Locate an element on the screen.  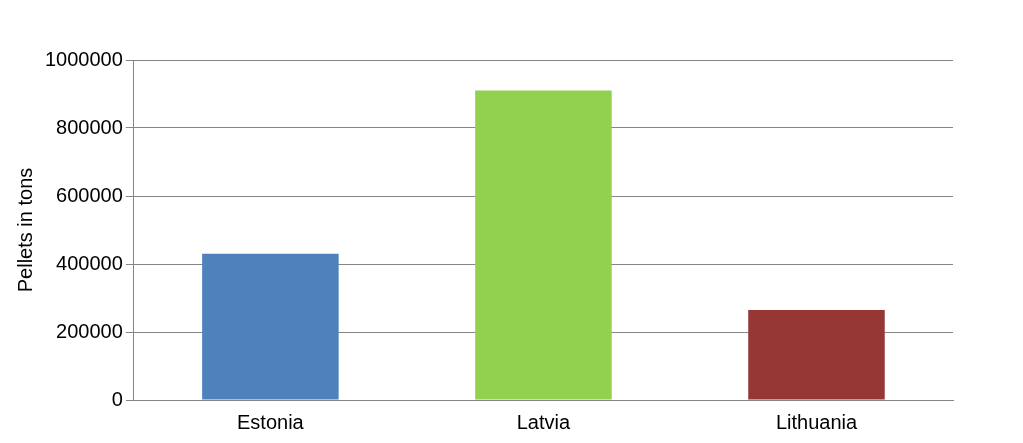
x-tick-label: Latvia is located at coordinates (543, 421).